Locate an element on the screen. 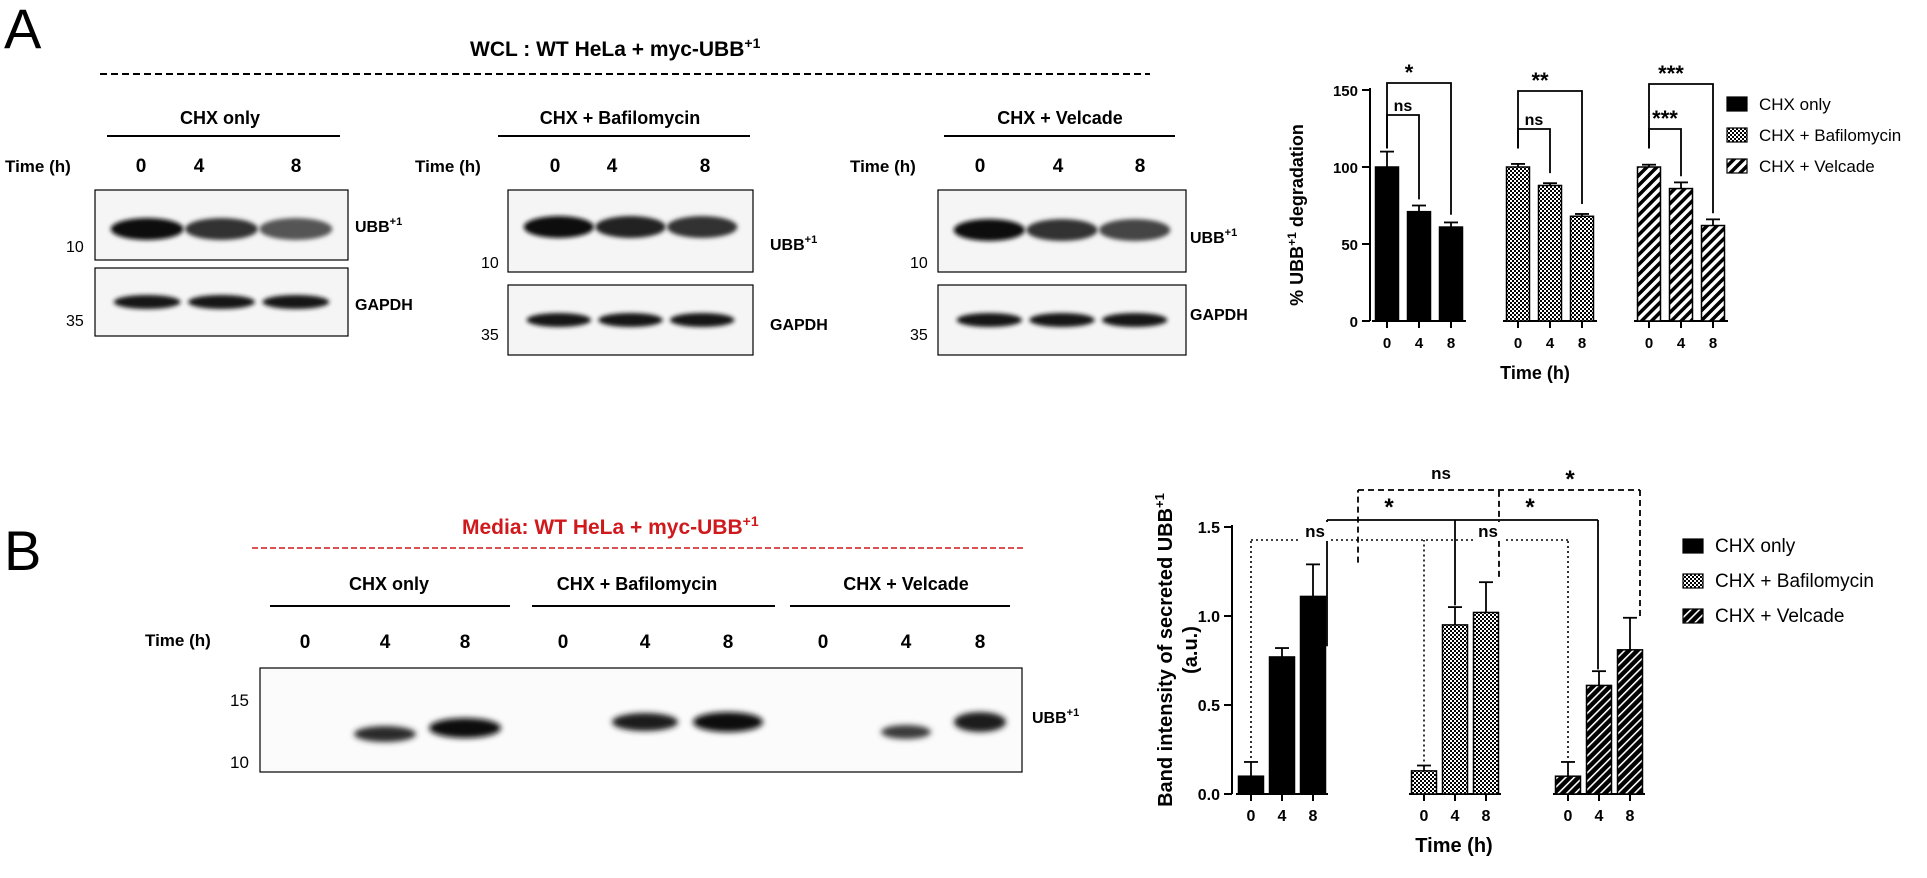 This screenshot has height=878, width=1927. legend-label: CHX only is located at coordinates (1795, 104).